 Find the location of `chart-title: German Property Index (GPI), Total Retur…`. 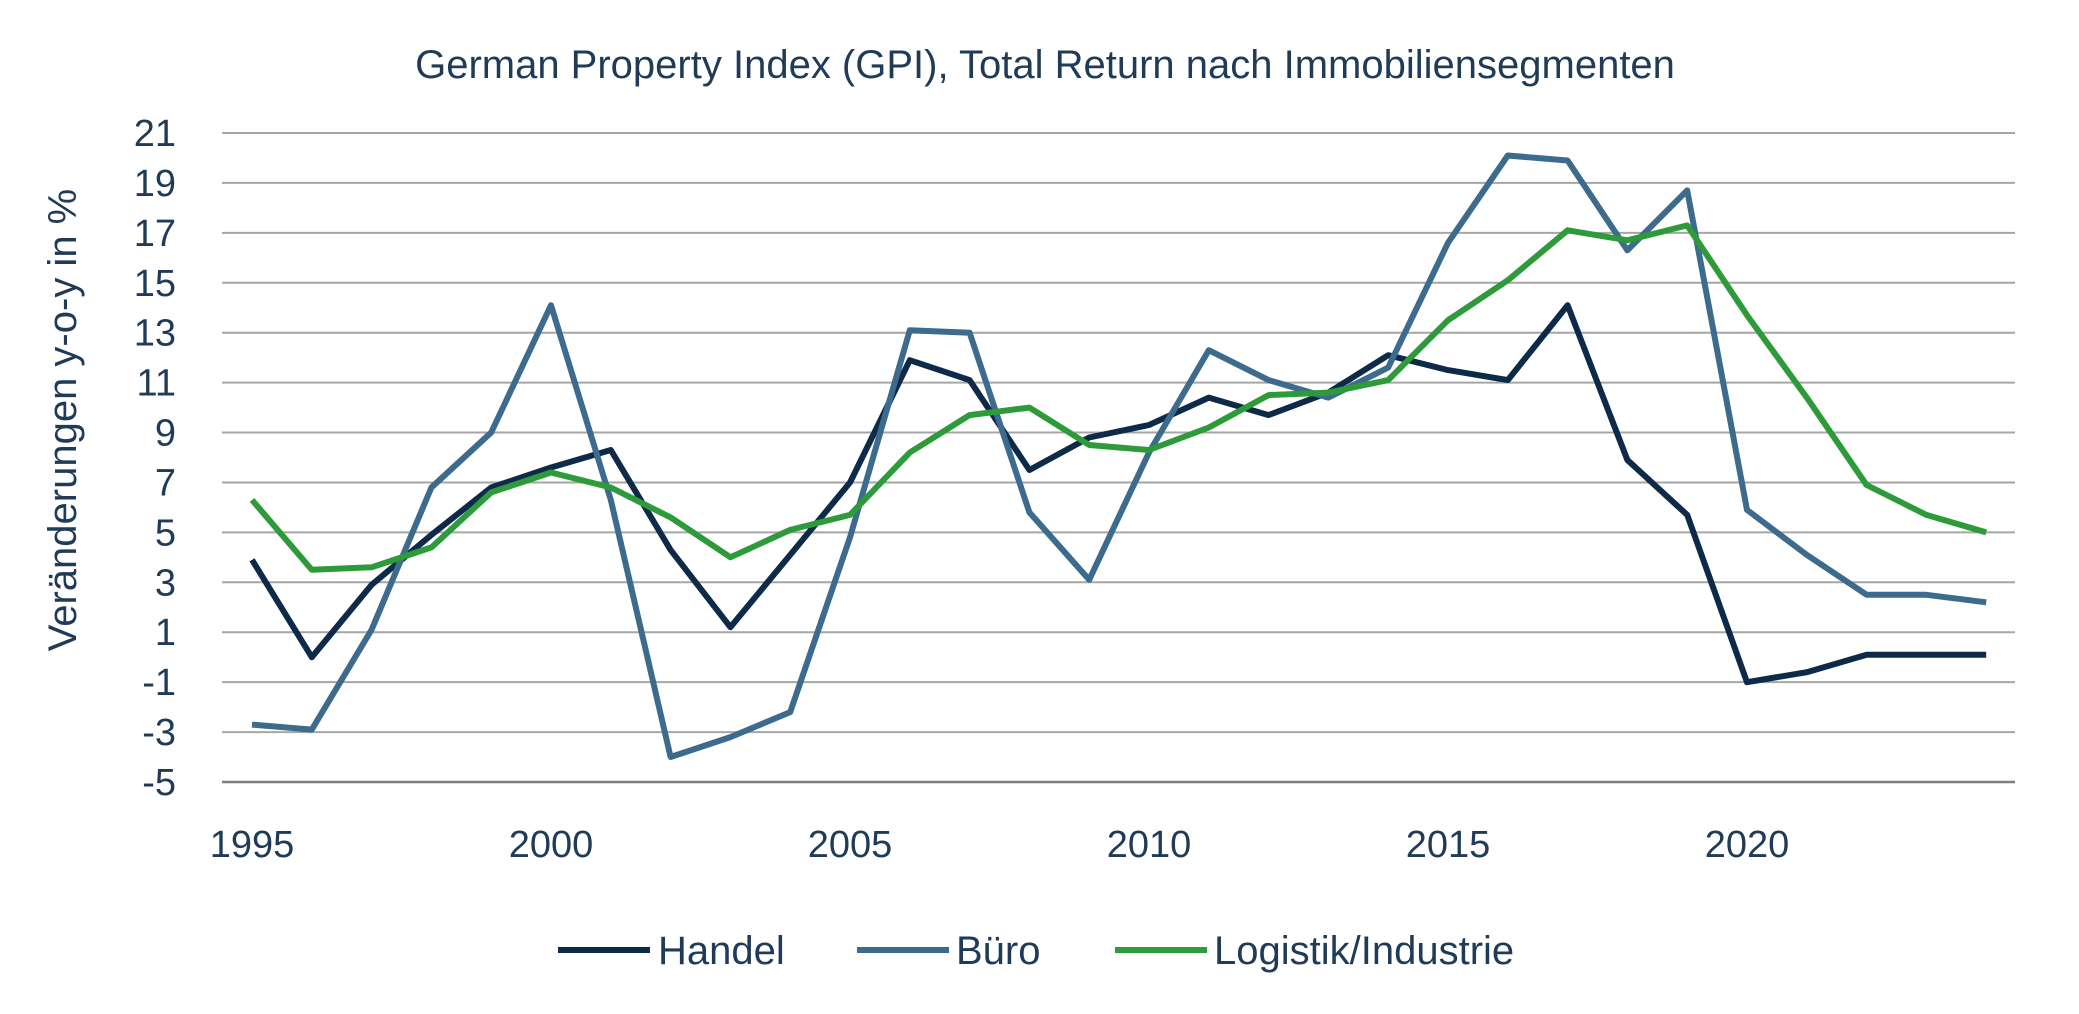

chart-title: German Property Index (GPI), Total Retur… is located at coordinates (1045, 65).